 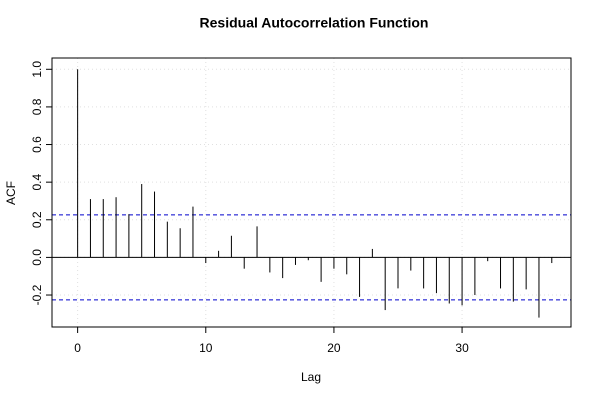 I want to click on x-tick-label: 30, so click(x=462, y=348).